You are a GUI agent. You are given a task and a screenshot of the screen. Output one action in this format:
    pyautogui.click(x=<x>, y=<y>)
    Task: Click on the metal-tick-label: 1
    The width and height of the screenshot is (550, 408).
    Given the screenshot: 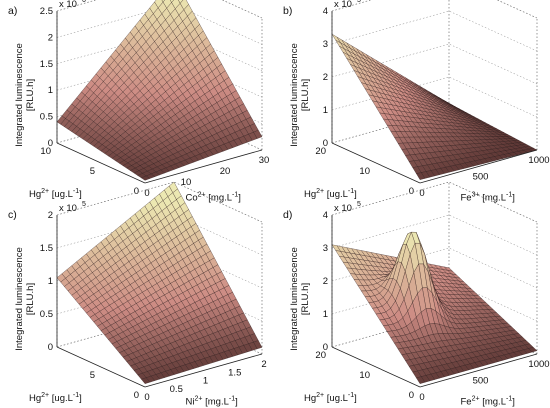 What is the action you would take?
    pyautogui.click(x=205, y=381)
    